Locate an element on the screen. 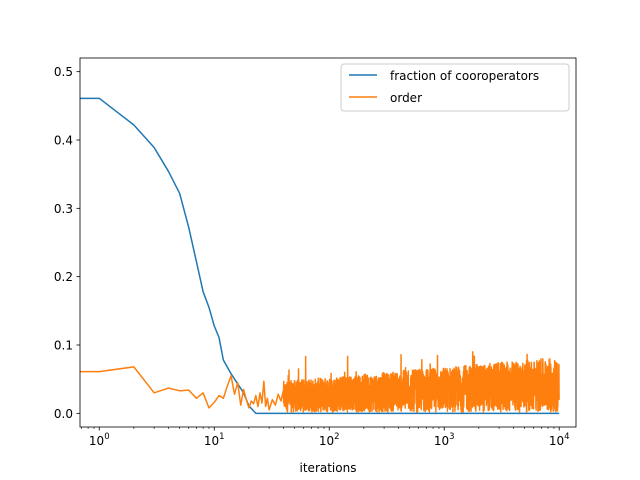 This screenshot has width=640, height=480. y-axis: 0.0 0.1 0.2 0.3 0.4 0.5 is located at coordinates (67, 243).